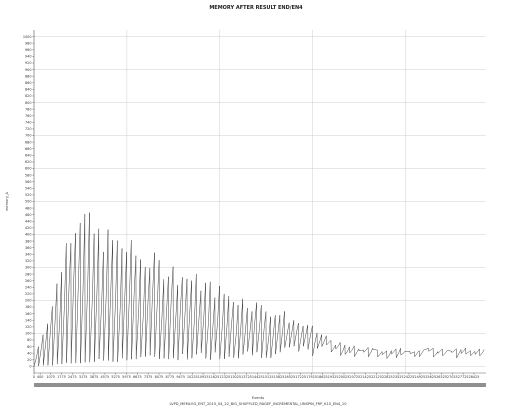 The image size is (512, 408). Describe the element at coordinates (28, 175) in the screenshot. I see `y-tick-label: 580` at that location.